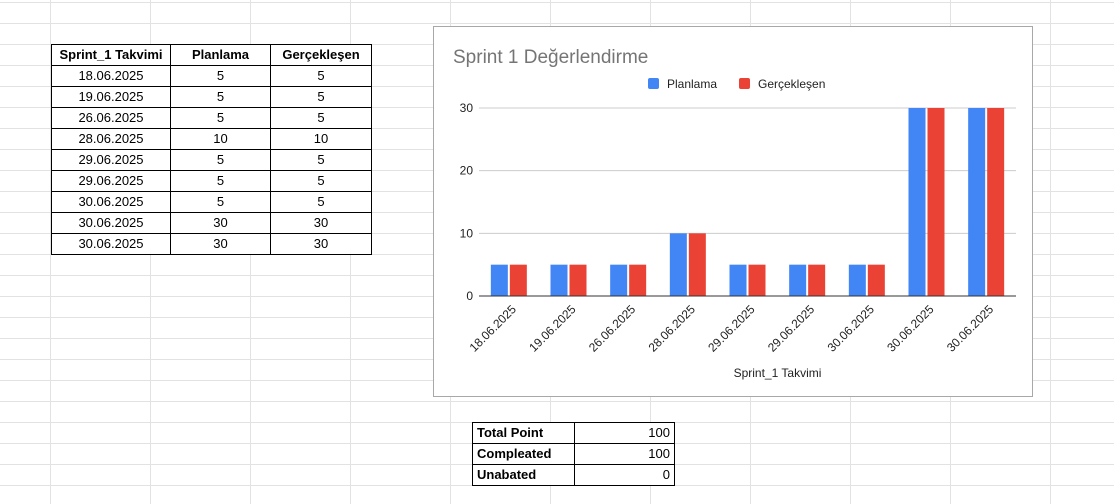 The image size is (1114, 504). What do you see at coordinates (321, 139) in the screenshot?
I see `cell-gerceklesen: 10` at bounding box center [321, 139].